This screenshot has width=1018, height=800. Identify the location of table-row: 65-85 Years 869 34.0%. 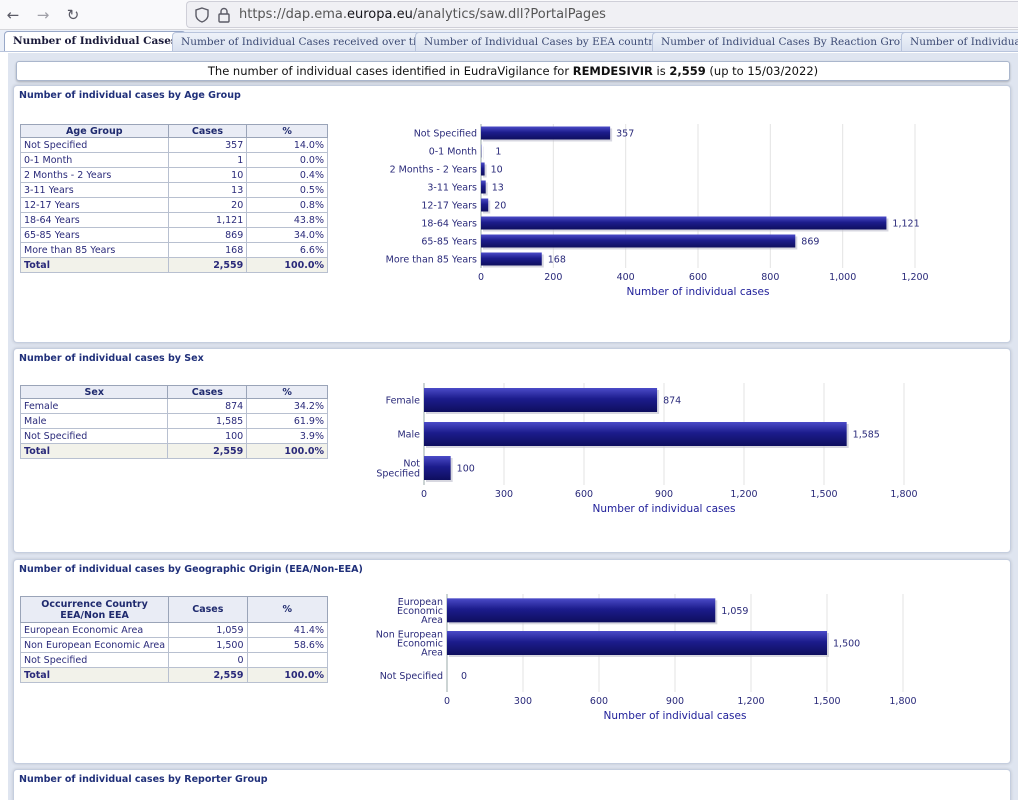
(174, 235).